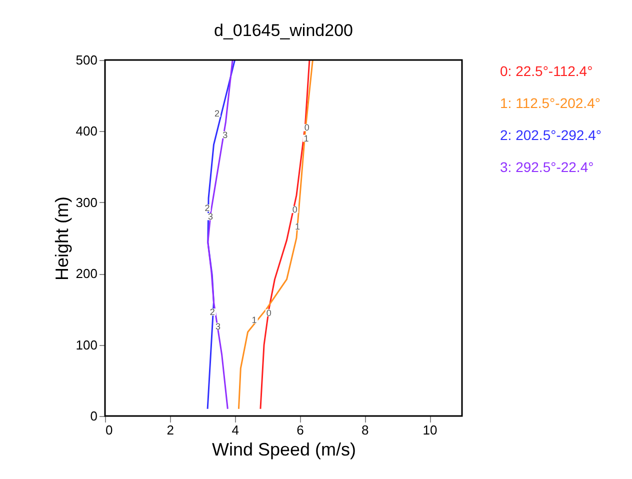  I want to click on x-tick-label: 10, so click(430, 430).